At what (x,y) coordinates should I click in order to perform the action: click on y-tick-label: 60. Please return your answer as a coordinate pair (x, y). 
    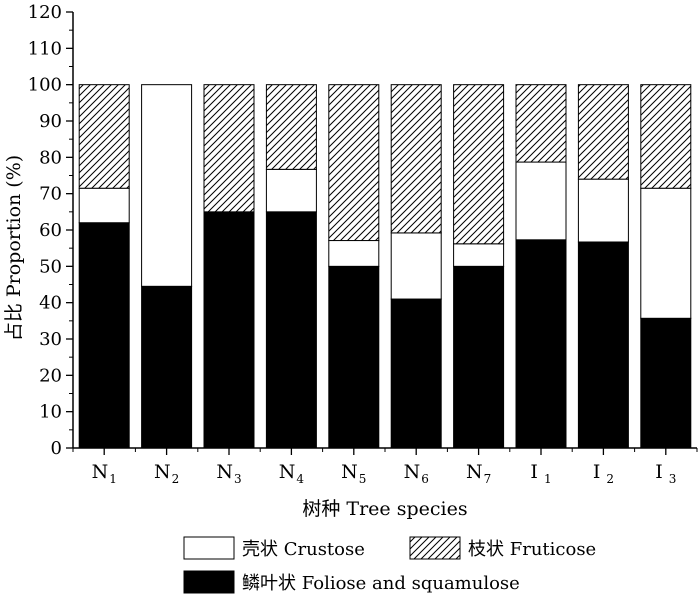
    Looking at the image, I should click on (50, 230).